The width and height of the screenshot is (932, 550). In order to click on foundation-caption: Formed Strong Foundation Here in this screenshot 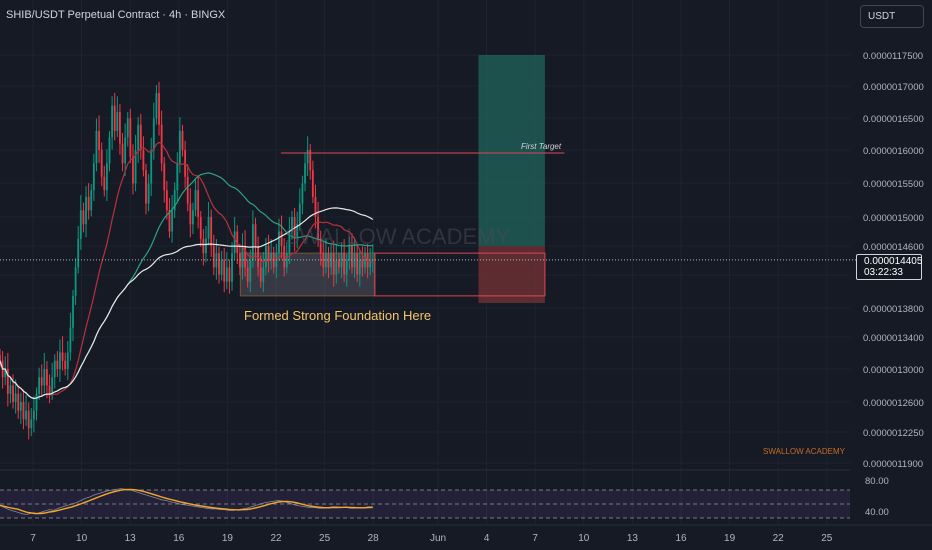, I will do `click(337, 315)`.